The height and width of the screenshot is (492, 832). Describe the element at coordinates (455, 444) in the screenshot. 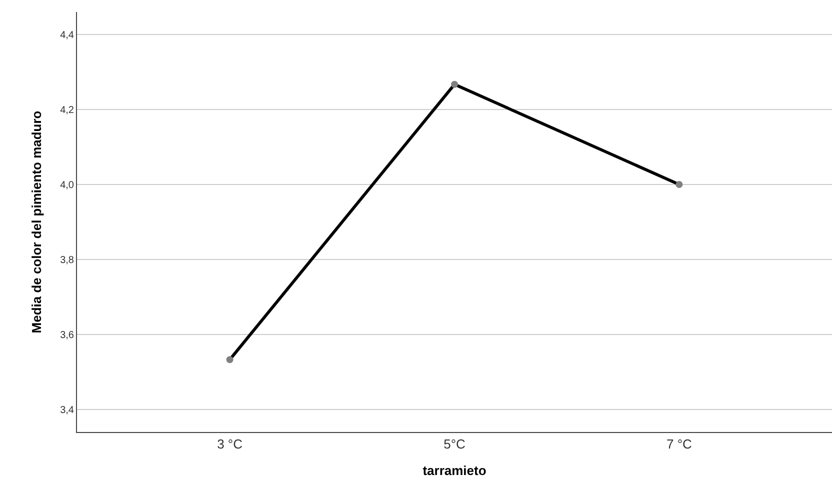

I see `x-tick-label: 5°C` at that location.